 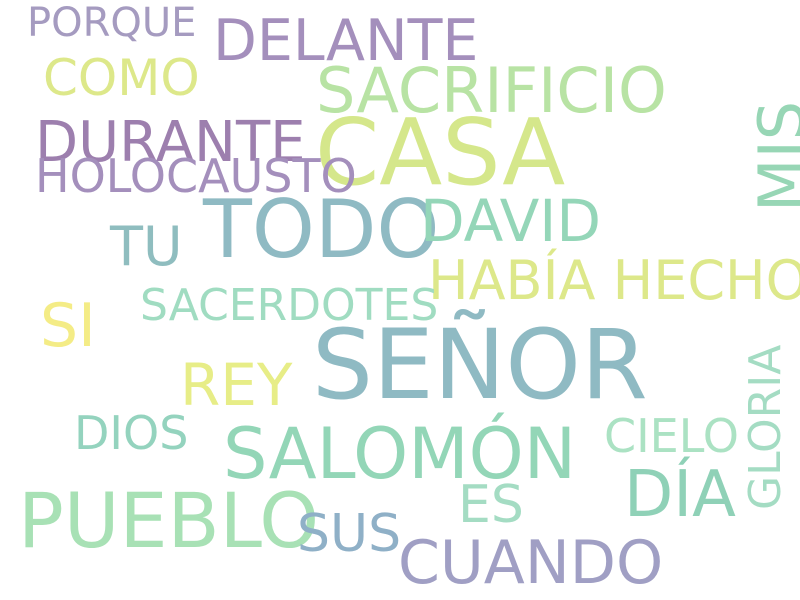 I want to click on word-sus: SUS, so click(x=349, y=534).